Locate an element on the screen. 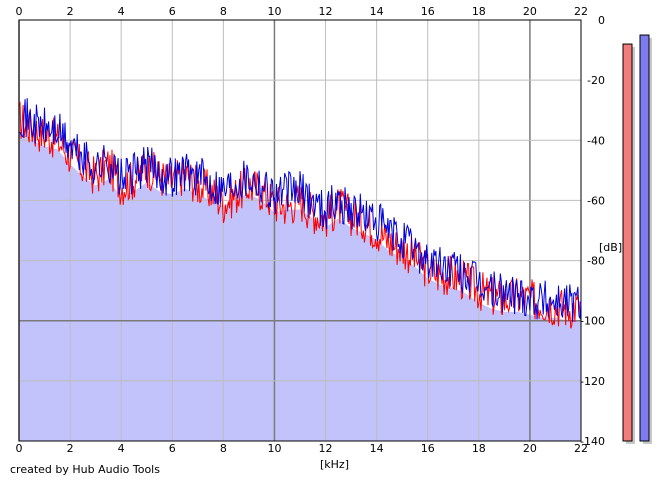  x-tick-label-bottom: 16 is located at coordinates (428, 448).